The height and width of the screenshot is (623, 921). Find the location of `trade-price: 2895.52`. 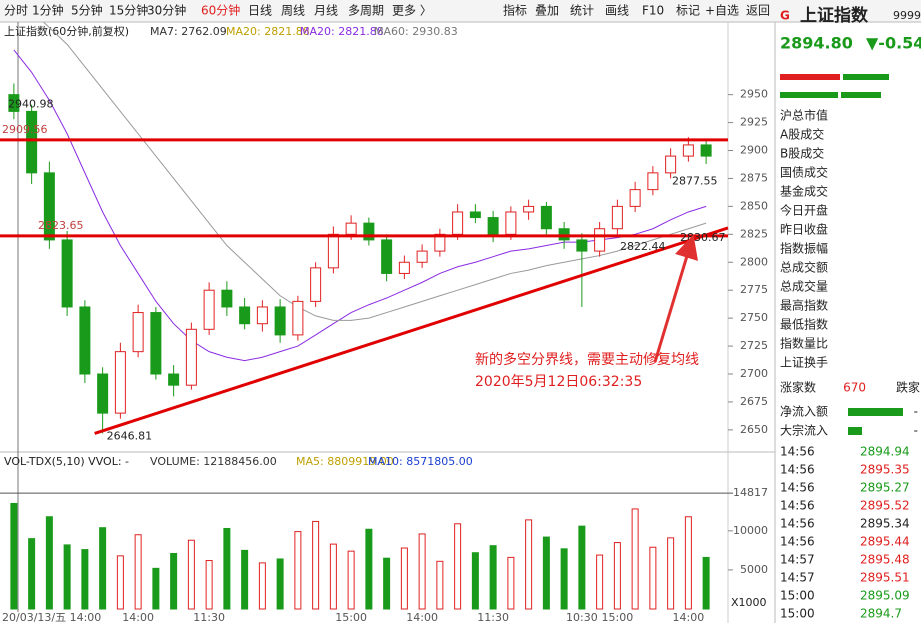

trade-price: 2895.52 is located at coordinates (885, 506).